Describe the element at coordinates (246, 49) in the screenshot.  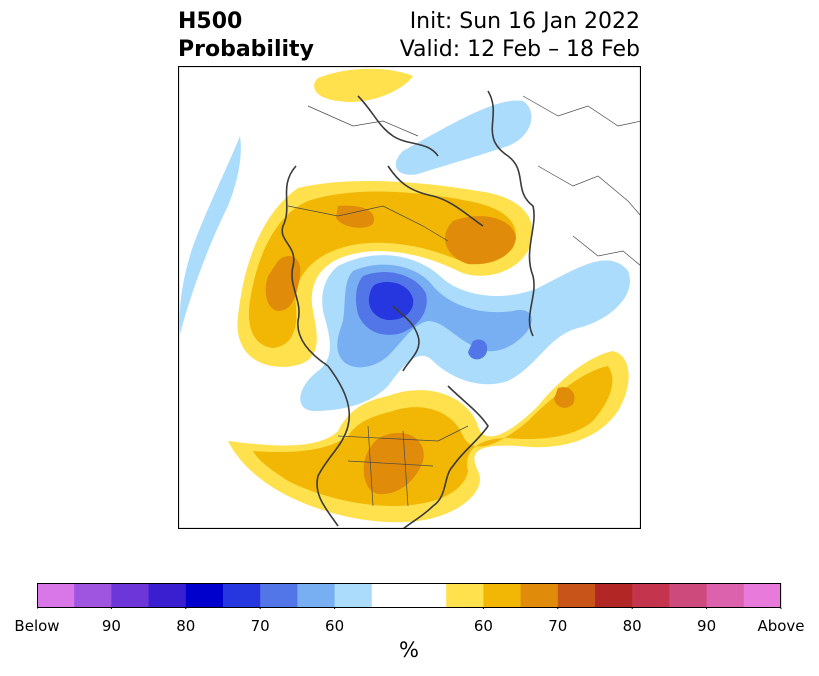
I see `title-subtitle: Probability` at that location.